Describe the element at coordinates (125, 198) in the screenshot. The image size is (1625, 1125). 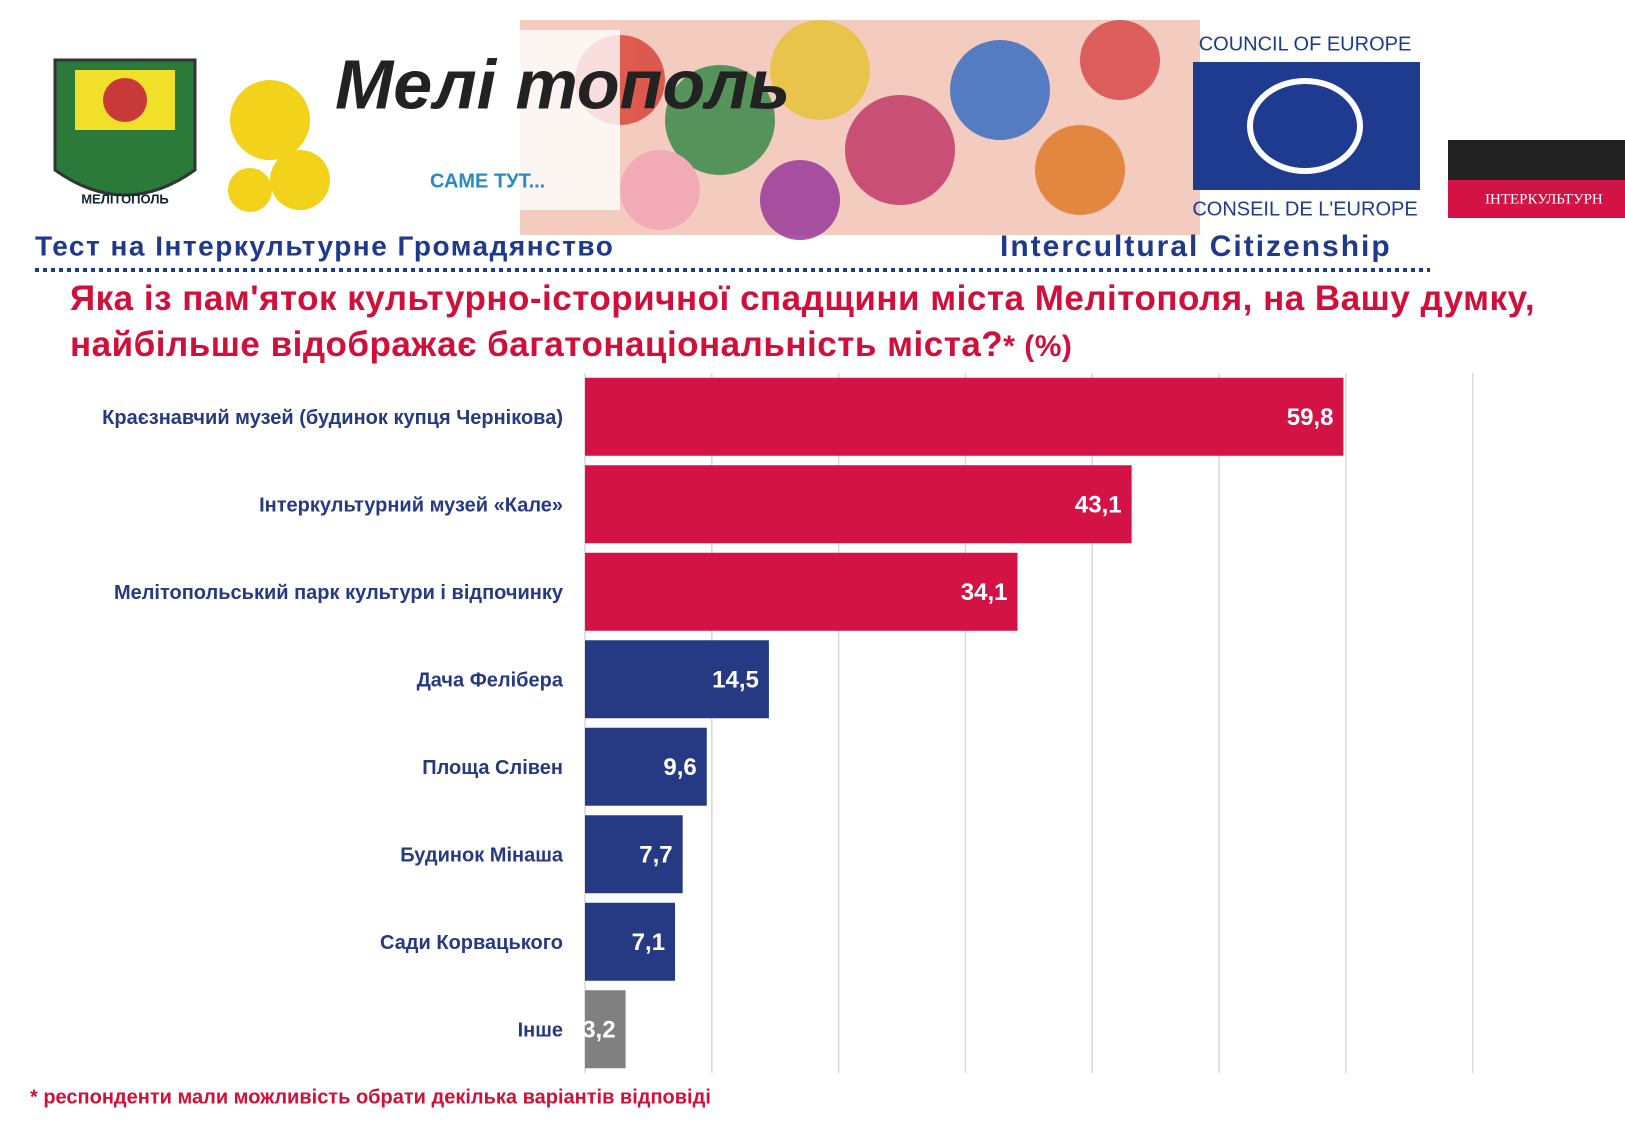
I see `crest-text: МЕЛІТОПОЛЬ` at that location.